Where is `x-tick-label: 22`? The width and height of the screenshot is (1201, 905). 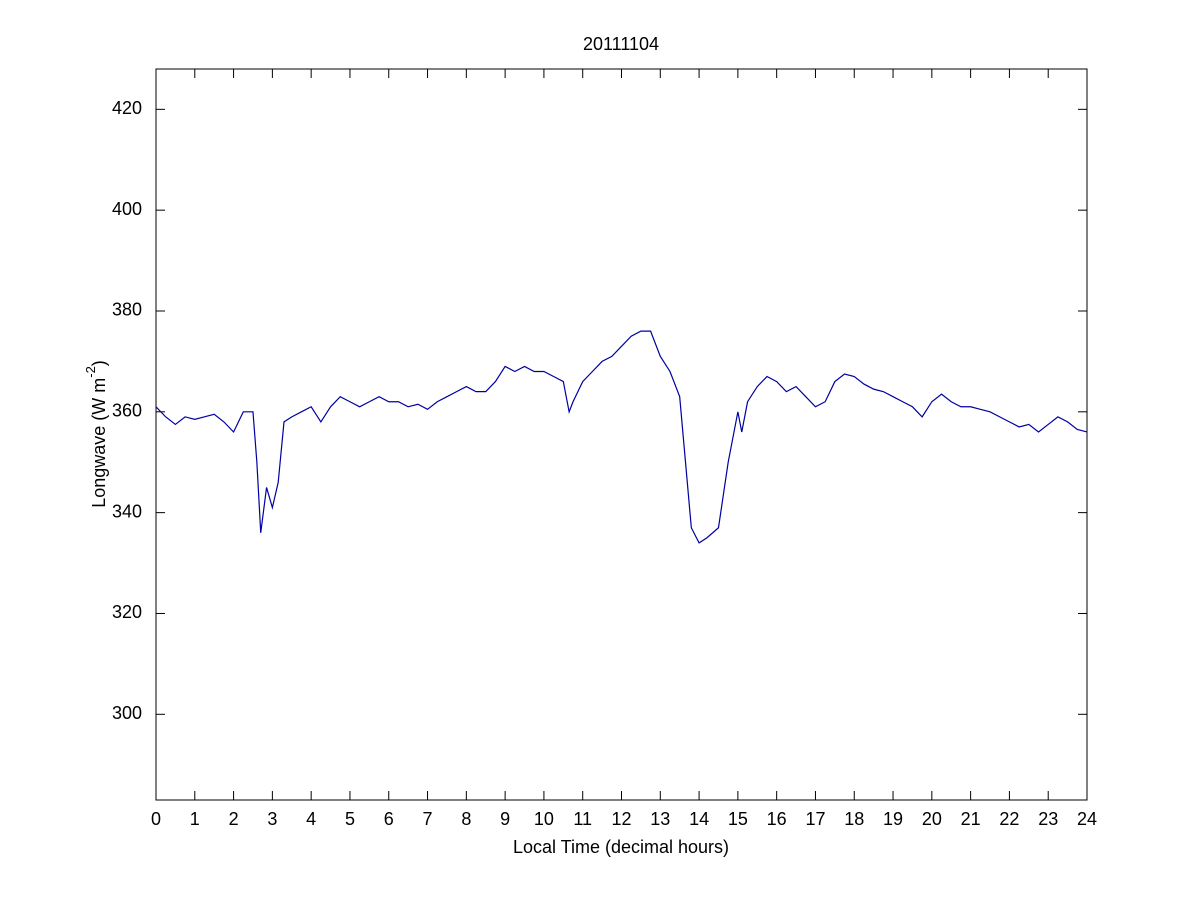 x-tick-label: 22 is located at coordinates (1009, 819).